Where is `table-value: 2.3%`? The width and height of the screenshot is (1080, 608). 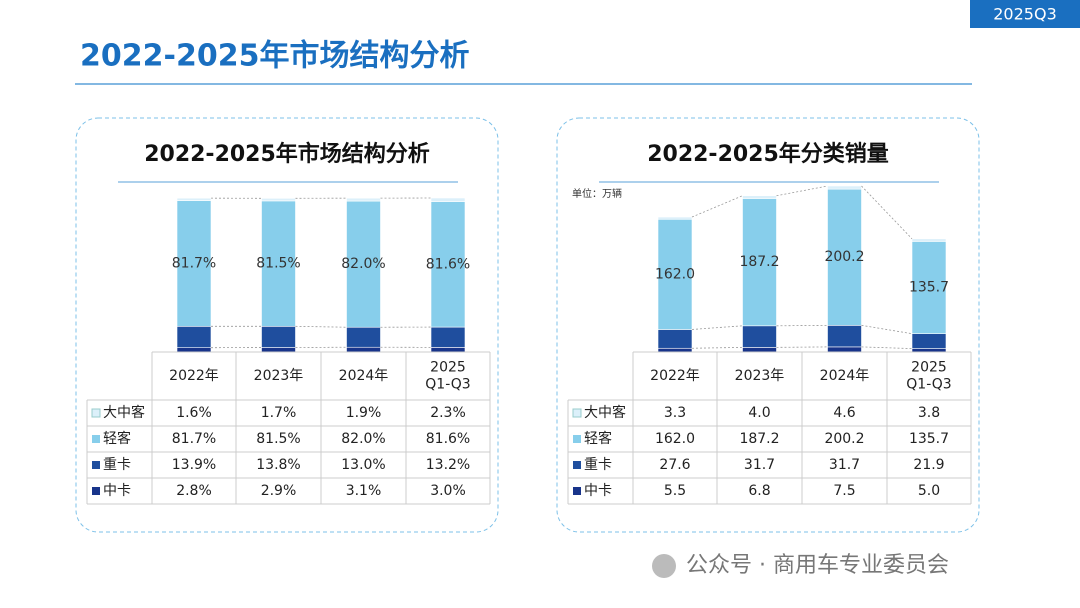
table-value: 2.3% is located at coordinates (448, 413).